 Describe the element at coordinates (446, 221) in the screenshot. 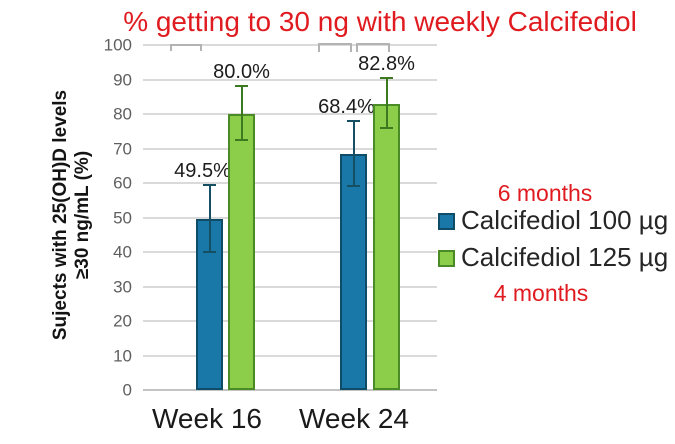

I see `legend-swatch-calcifediol-100-icon` at that location.